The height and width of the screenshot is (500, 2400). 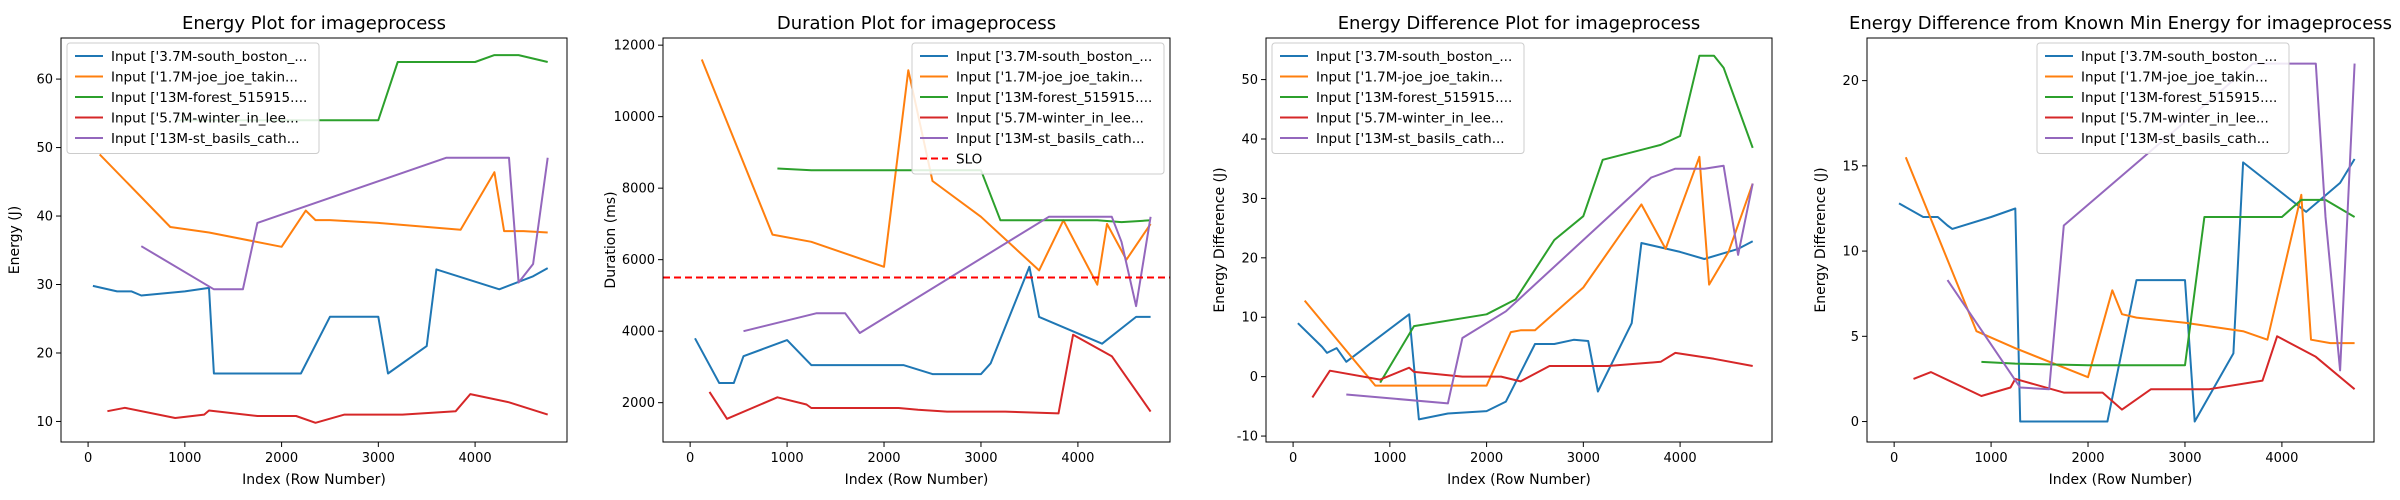 I want to click on chart-title: Duration Plot for imageprocess, so click(x=916, y=23).